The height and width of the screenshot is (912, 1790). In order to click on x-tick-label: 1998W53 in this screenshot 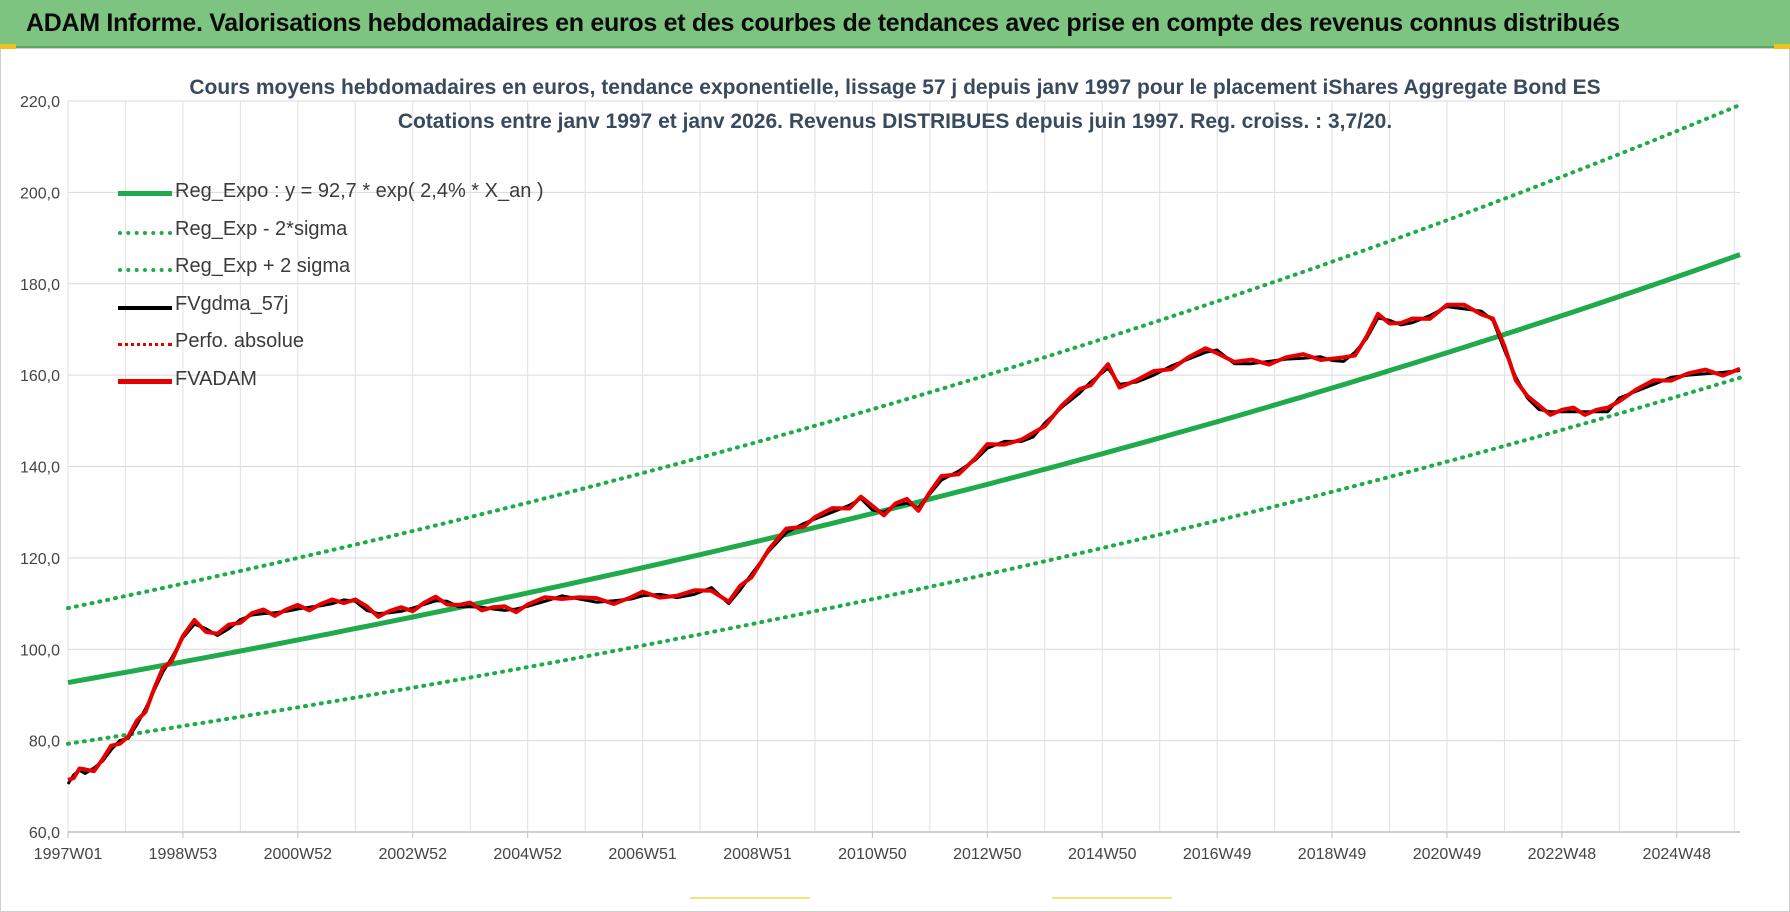, I will do `click(183, 854)`.